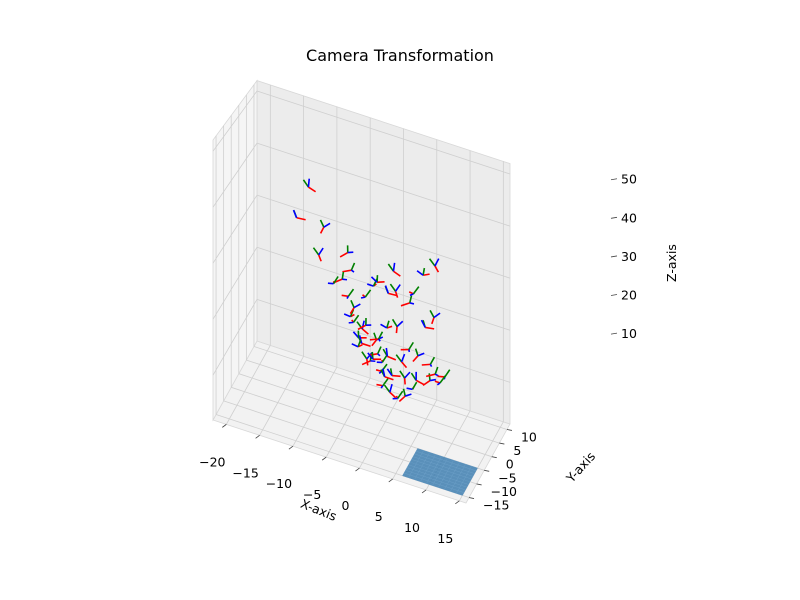  What do you see at coordinates (383, 132) in the screenshot?
I see `grid-z-back` at bounding box center [383, 132].